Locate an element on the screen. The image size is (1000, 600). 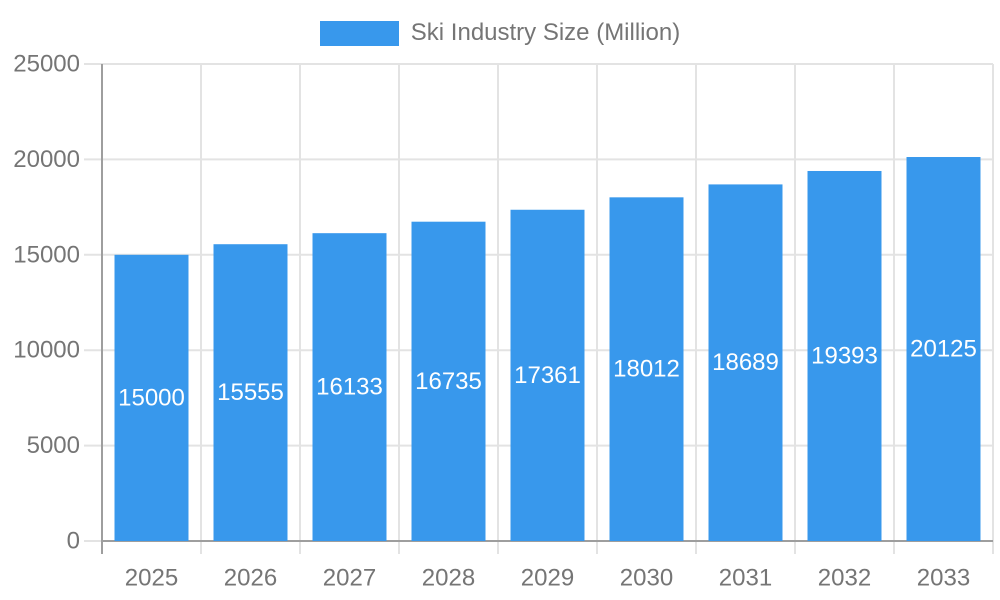
bar-value-label: 20125 is located at coordinates (943, 349).